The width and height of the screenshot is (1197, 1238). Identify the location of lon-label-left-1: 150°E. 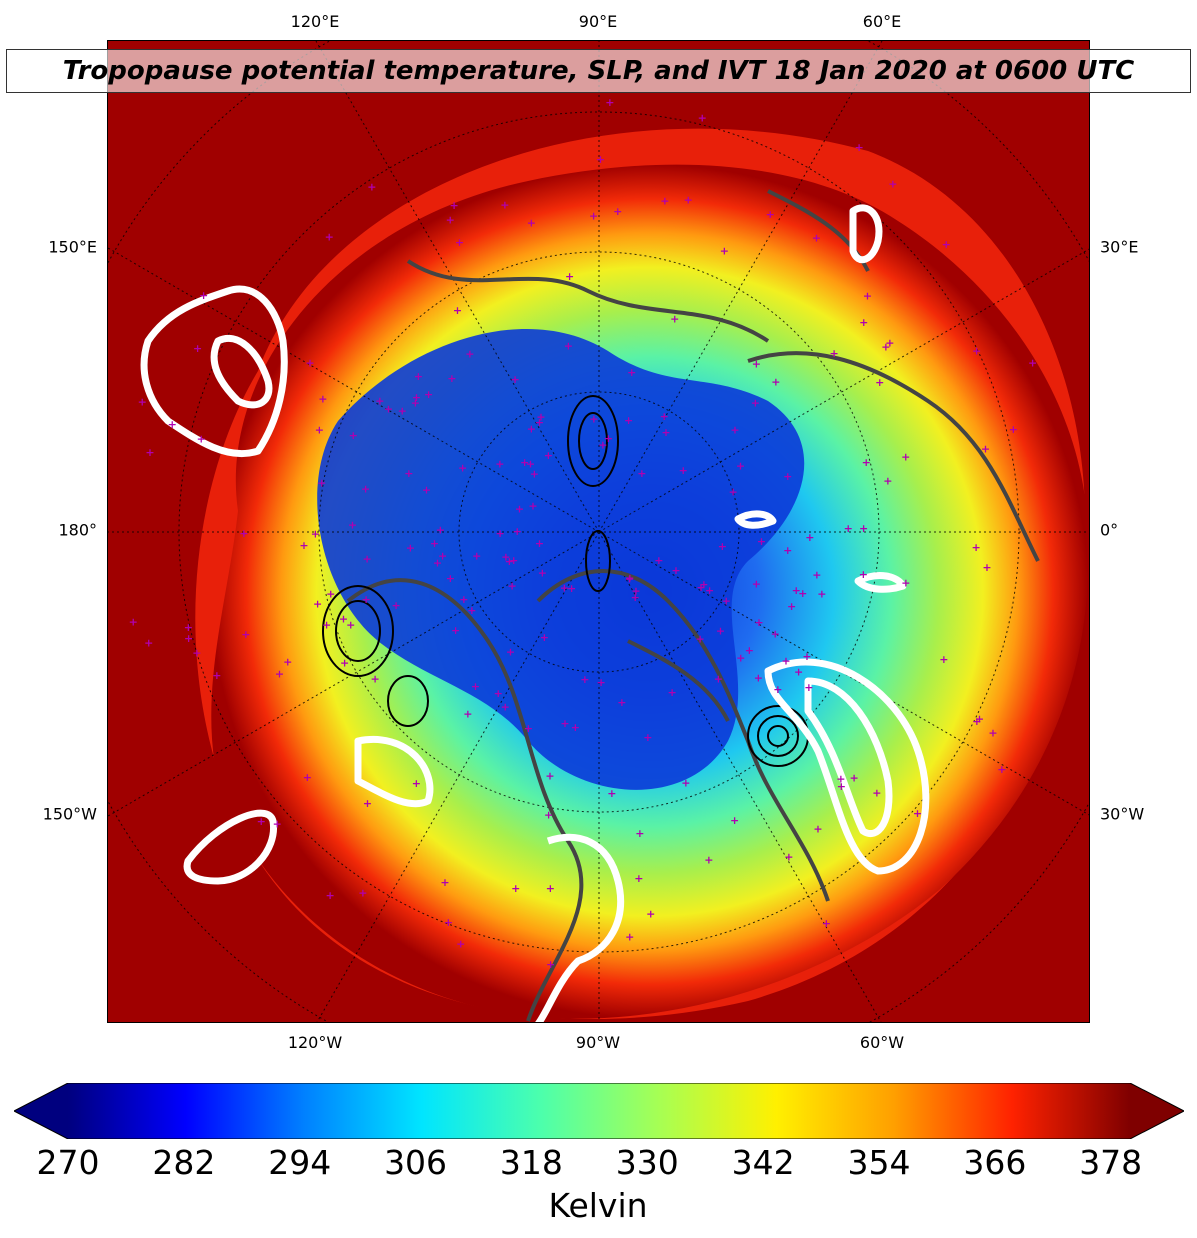
(72, 247).